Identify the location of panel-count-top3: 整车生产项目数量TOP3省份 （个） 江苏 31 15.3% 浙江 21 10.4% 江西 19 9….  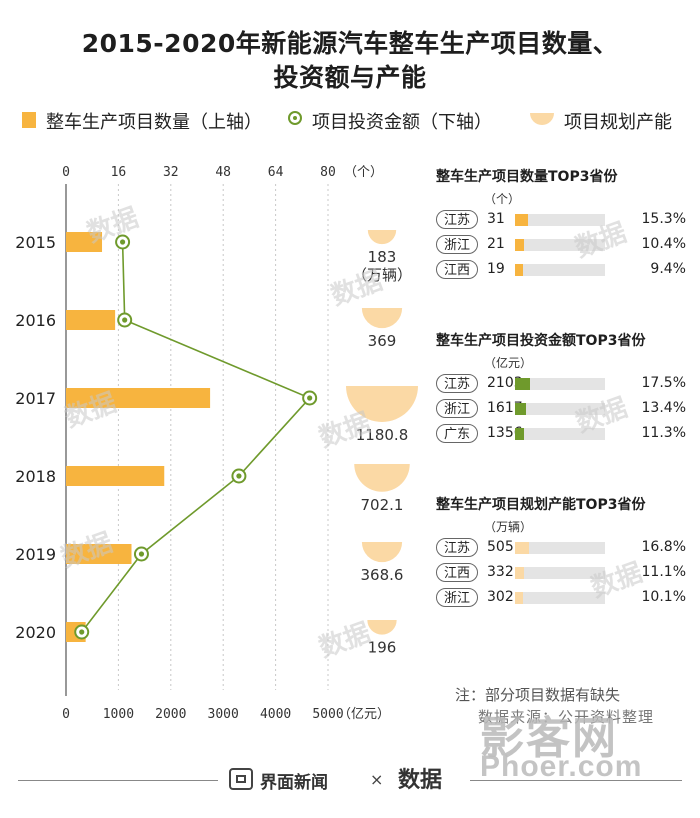
(561, 224).